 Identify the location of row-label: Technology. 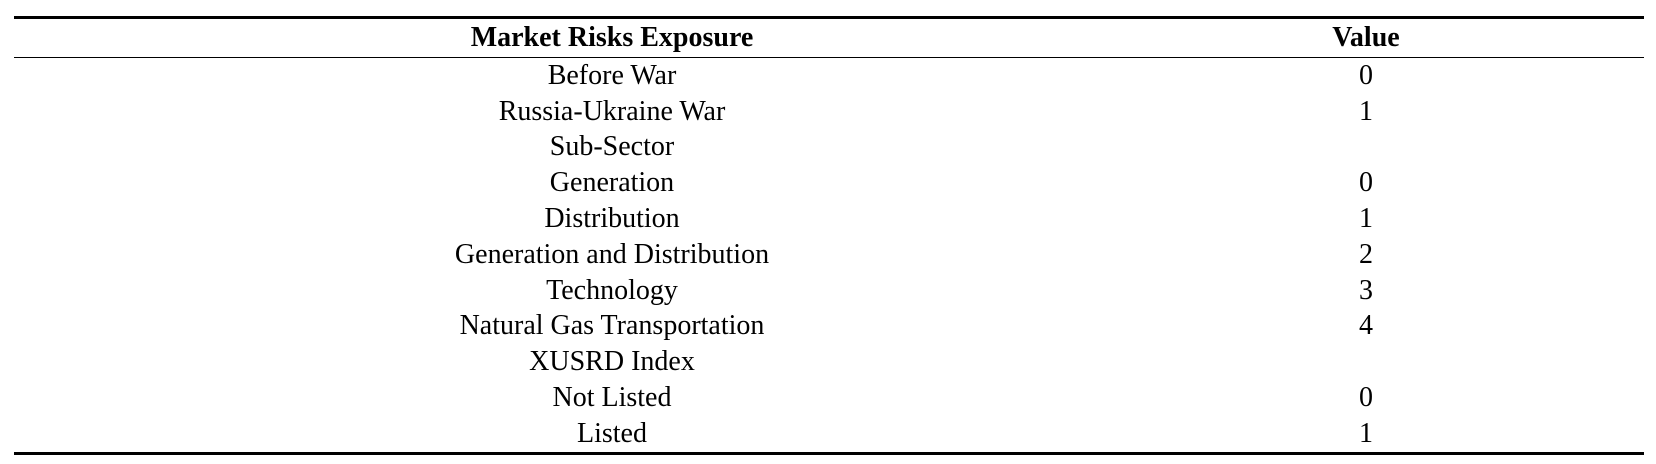
(612, 290).